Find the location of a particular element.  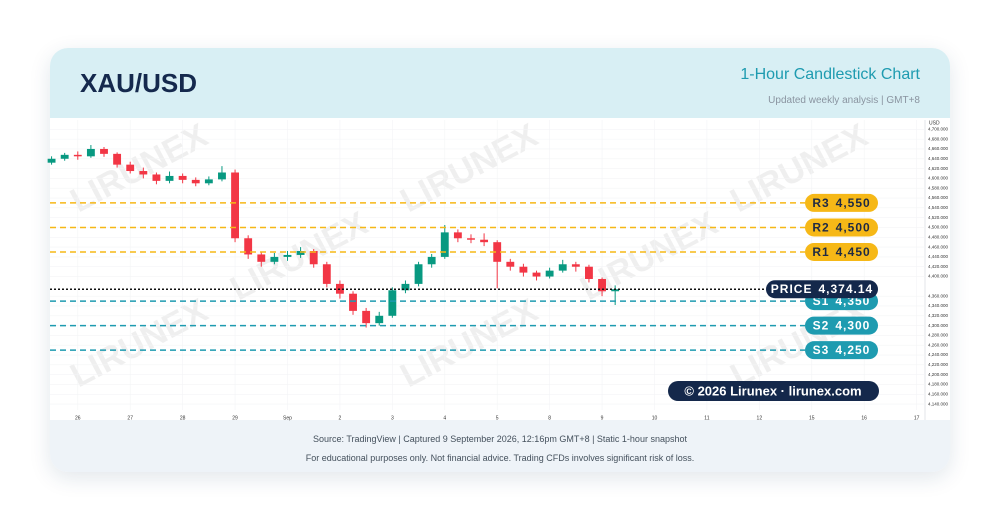

y-tick-label: 4,420.000 is located at coordinates (938, 266).